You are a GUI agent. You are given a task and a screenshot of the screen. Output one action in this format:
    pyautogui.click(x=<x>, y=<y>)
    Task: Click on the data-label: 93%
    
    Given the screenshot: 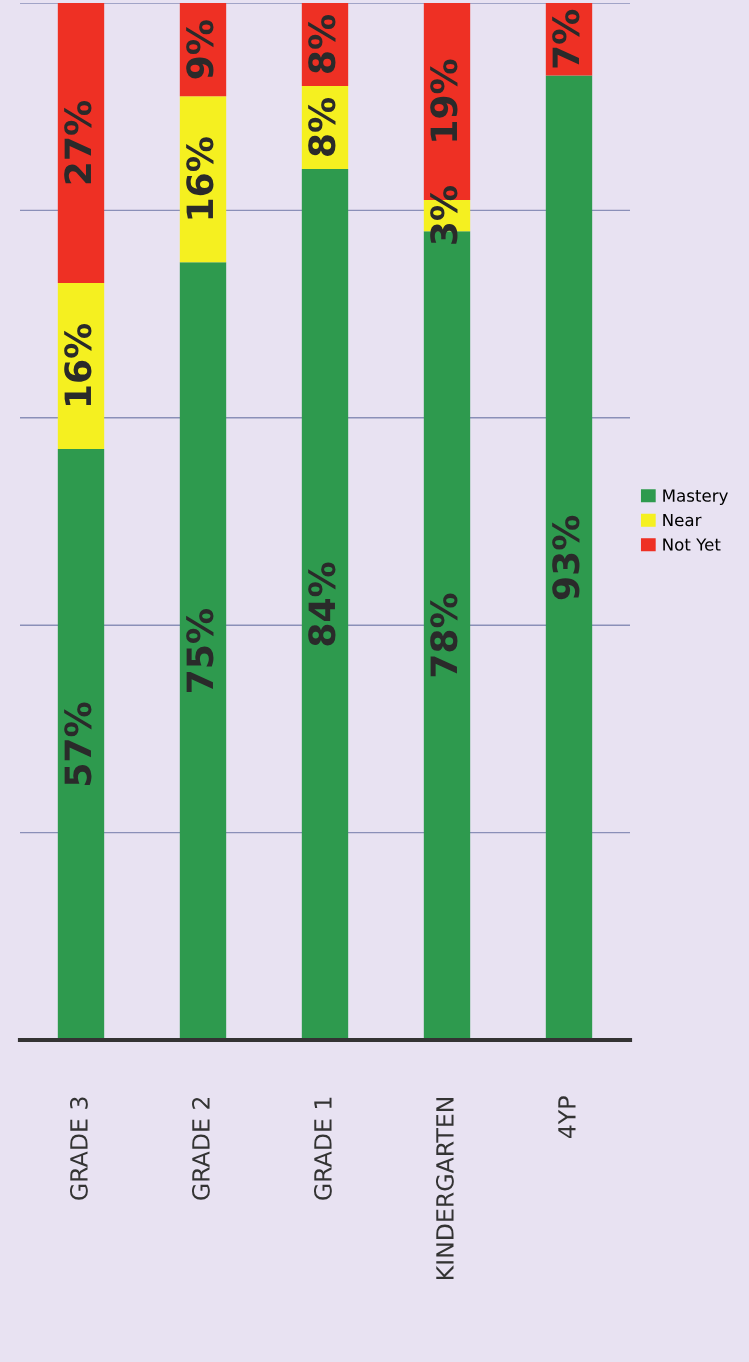 What is the action you would take?
    pyautogui.click(x=566, y=557)
    